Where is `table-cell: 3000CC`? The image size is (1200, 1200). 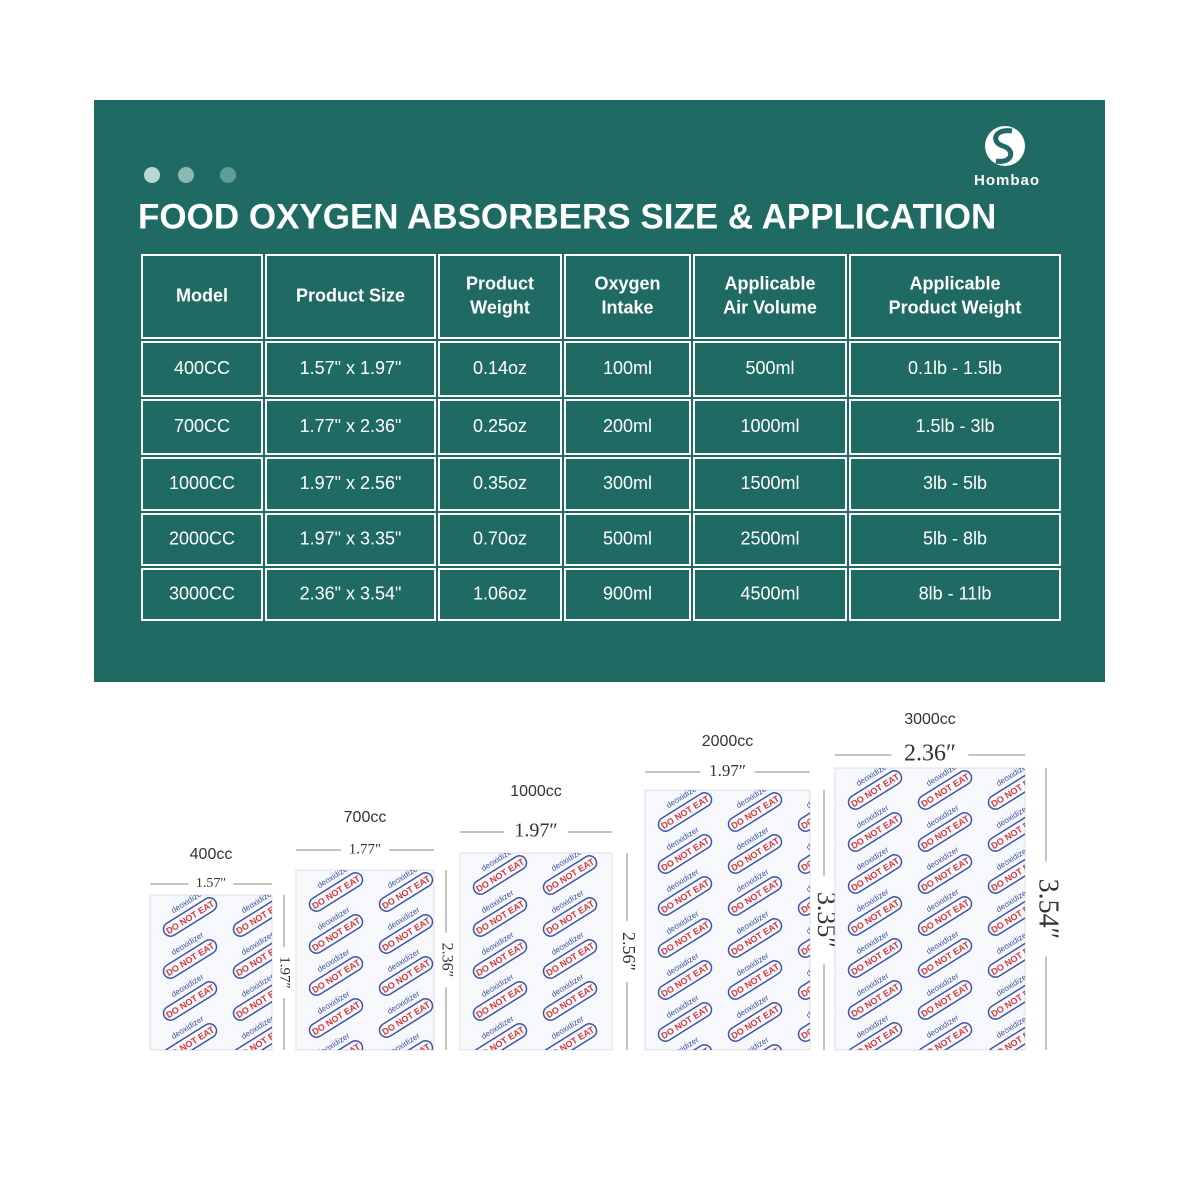
table-cell: 3000CC is located at coordinates (202, 593).